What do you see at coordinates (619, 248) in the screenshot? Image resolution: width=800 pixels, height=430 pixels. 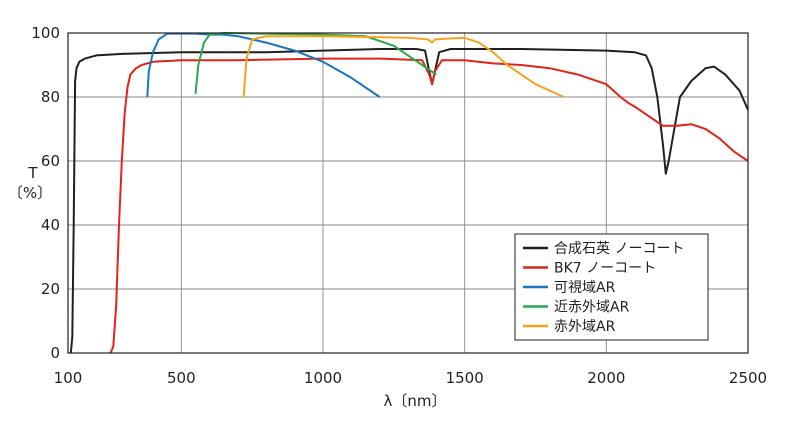 I see `legend-label-1: 合成石英 ノーコート` at bounding box center [619, 248].